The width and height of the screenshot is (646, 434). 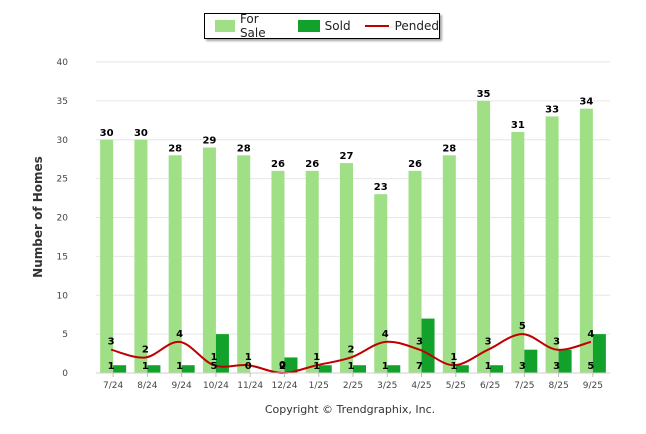 I want to click on legend-label-for-sale: For Sale, so click(x=252, y=26).